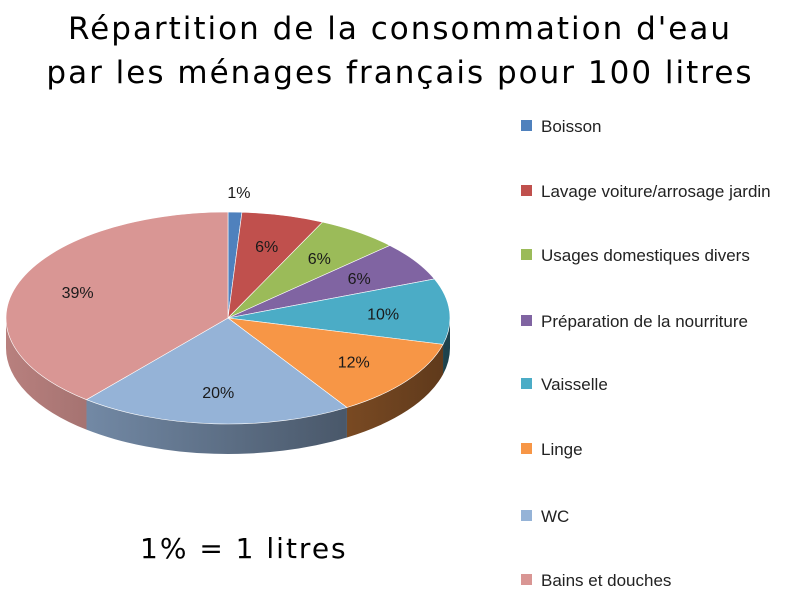  I want to click on data-label-linge: 12%, so click(354, 363).